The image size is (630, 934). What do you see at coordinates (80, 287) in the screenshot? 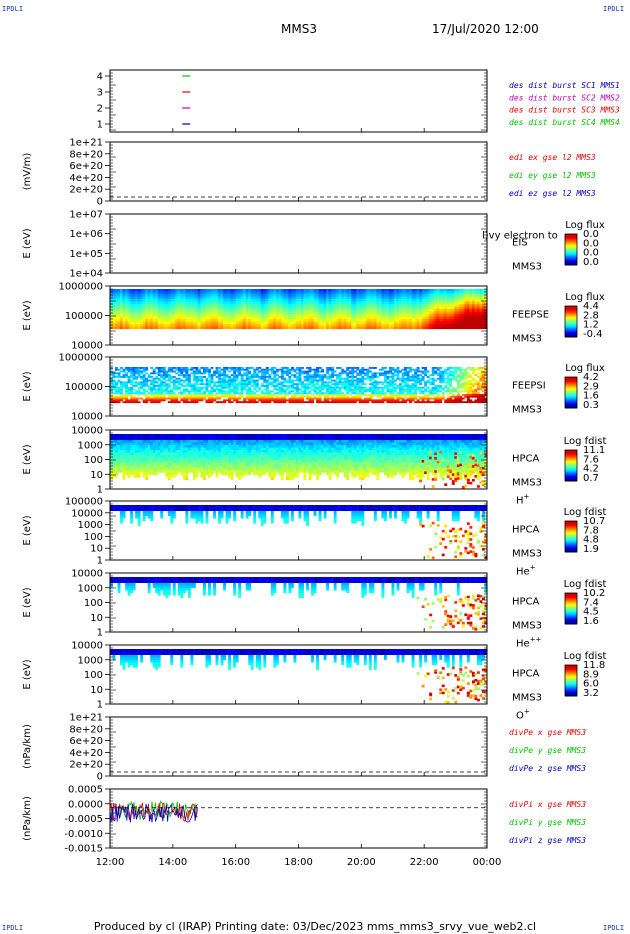
I see `y-tick-label-feepse-0: 1000000` at bounding box center [80, 287].